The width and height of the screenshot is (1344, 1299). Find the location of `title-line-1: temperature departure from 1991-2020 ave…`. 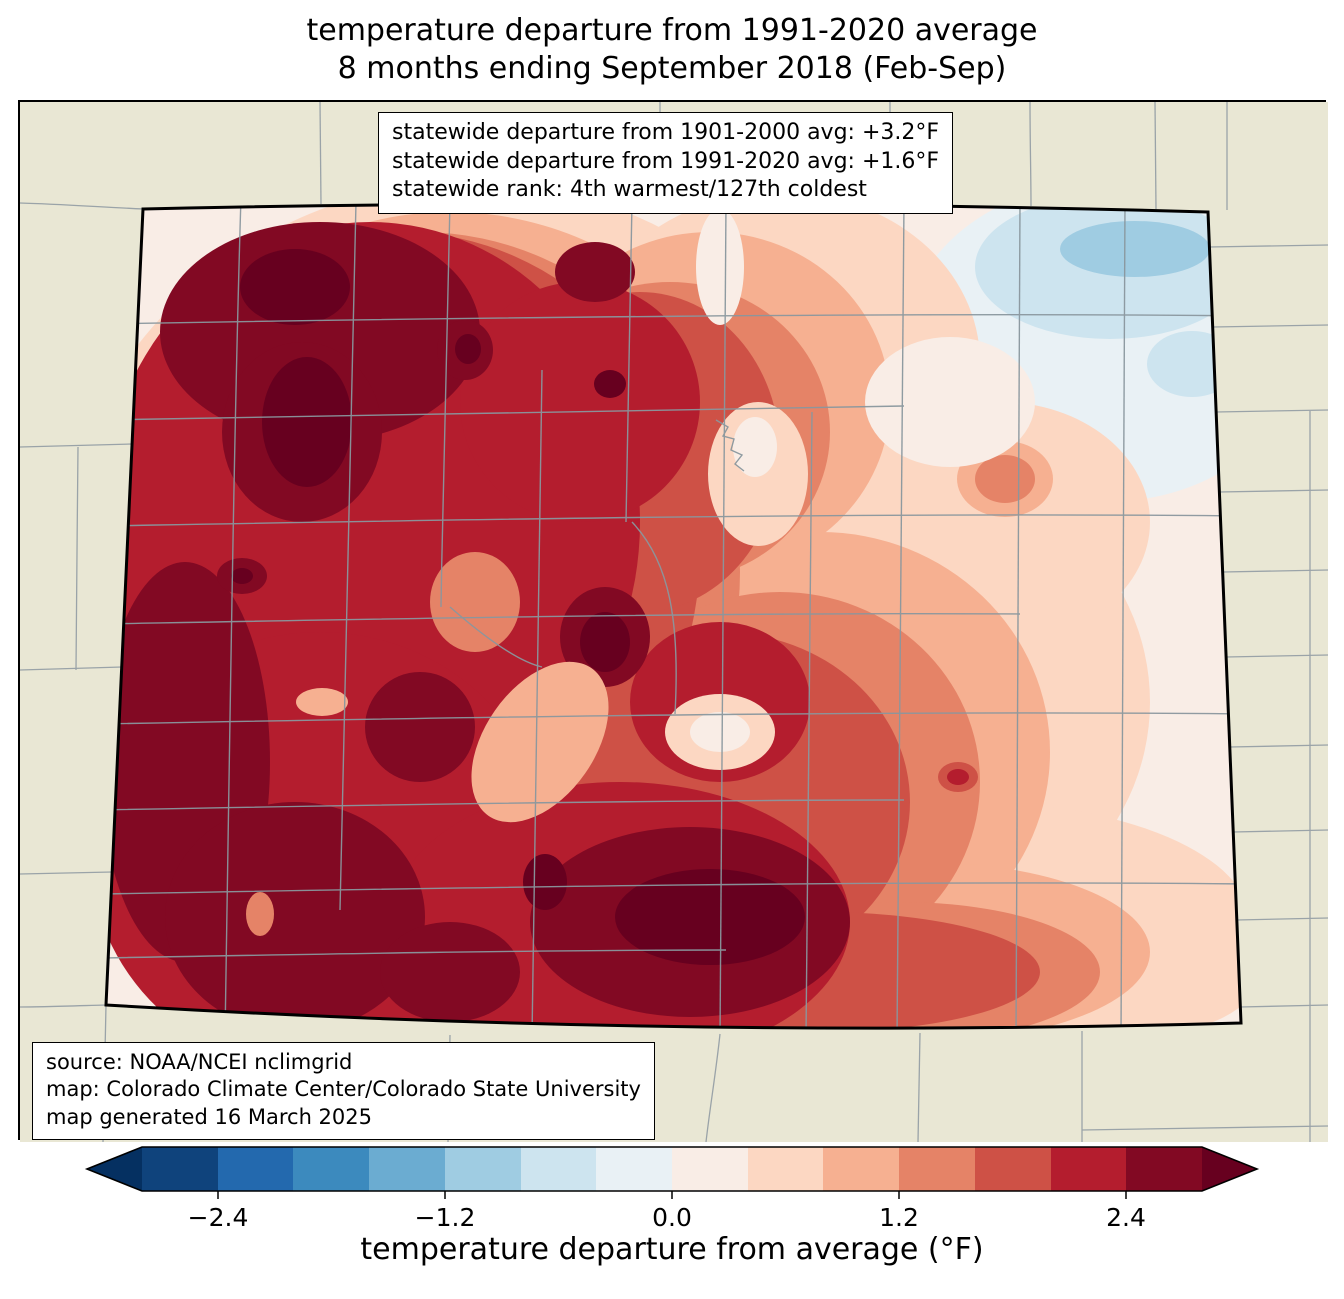

title-line-1: temperature departure from 1991-2020 ave… is located at coordinates (672, 30).